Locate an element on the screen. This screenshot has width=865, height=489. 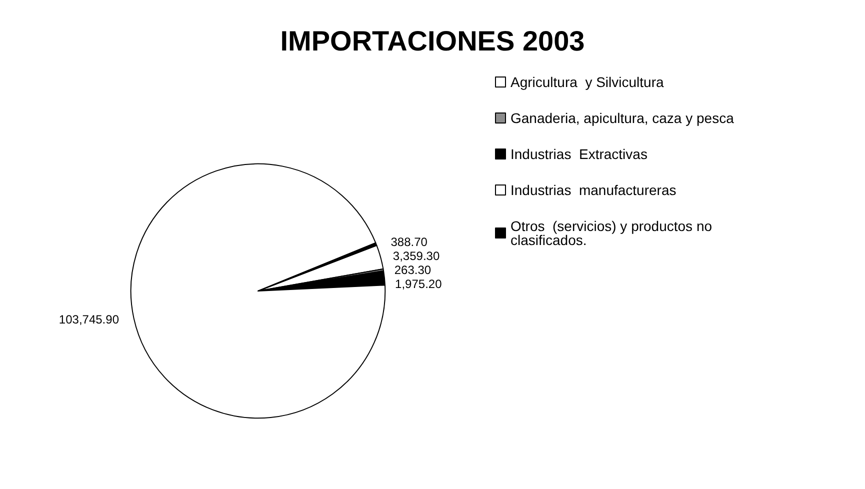
data-label: 388.70 is located at coordinates (409, 241).